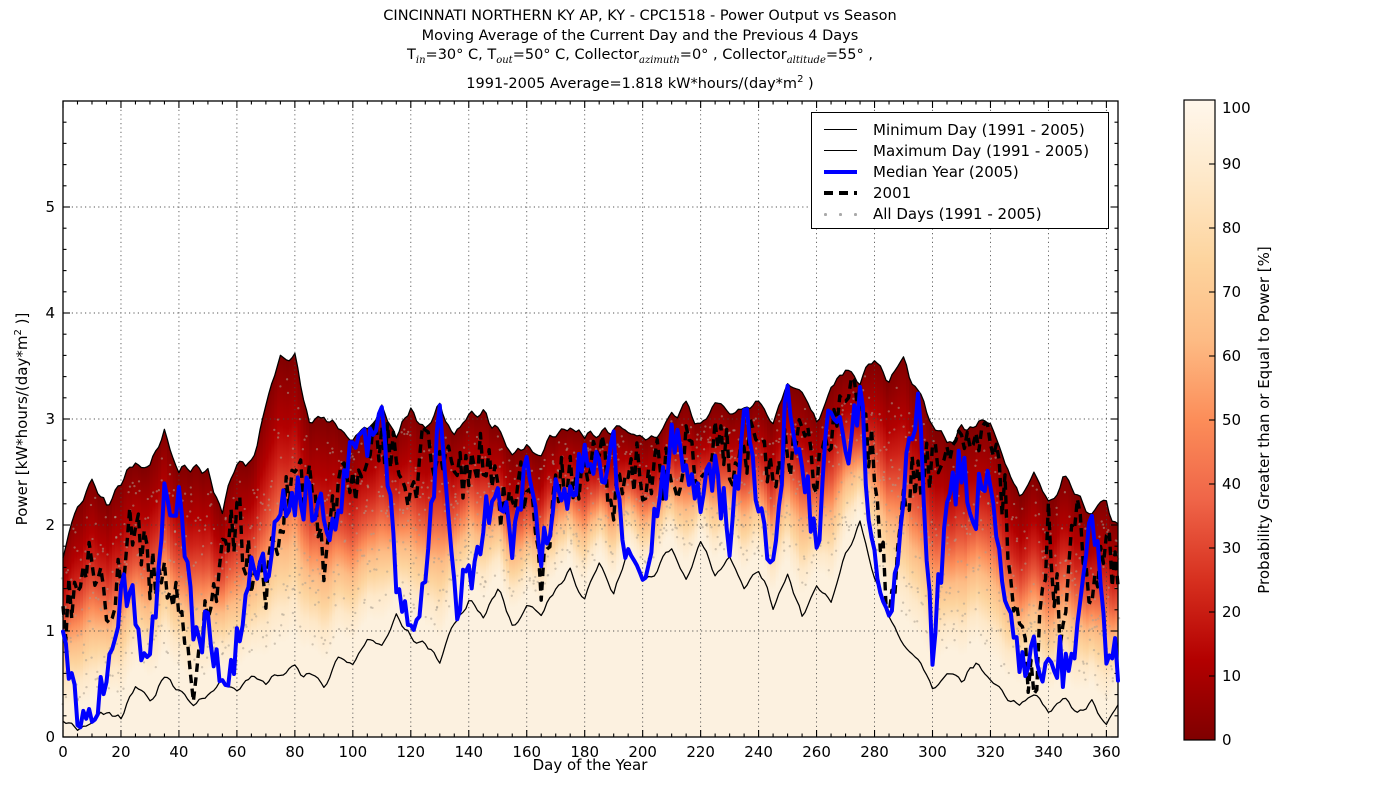 Image resolution: width=1400 pixels, height=800 pixels. Describe the element at coordinates (50, 631) in the screenshot. I see `svg-text: 1` at that location.